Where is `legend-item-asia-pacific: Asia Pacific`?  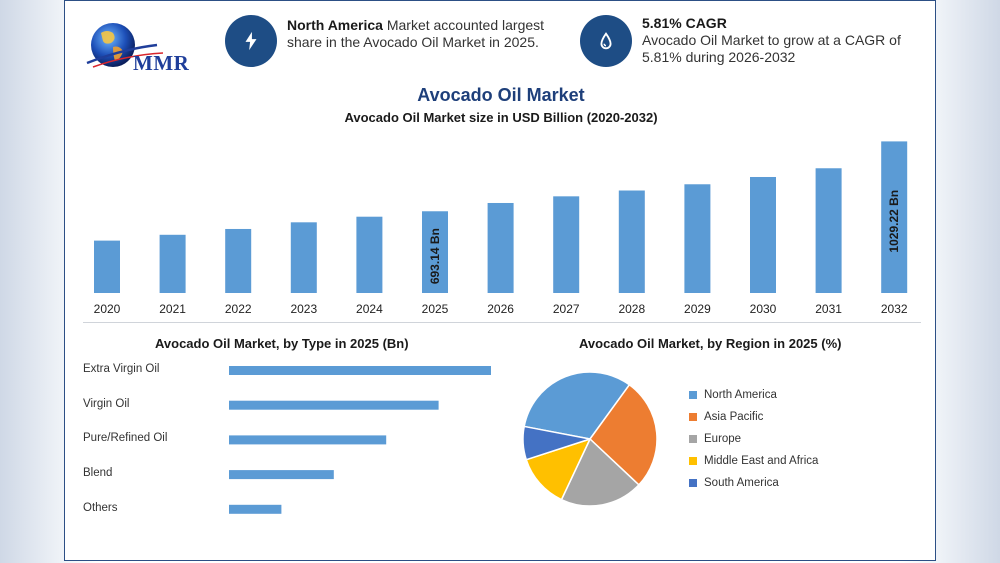
legend-item-asia-pacific: Asia Pacific is located at coordinates (726, 417).